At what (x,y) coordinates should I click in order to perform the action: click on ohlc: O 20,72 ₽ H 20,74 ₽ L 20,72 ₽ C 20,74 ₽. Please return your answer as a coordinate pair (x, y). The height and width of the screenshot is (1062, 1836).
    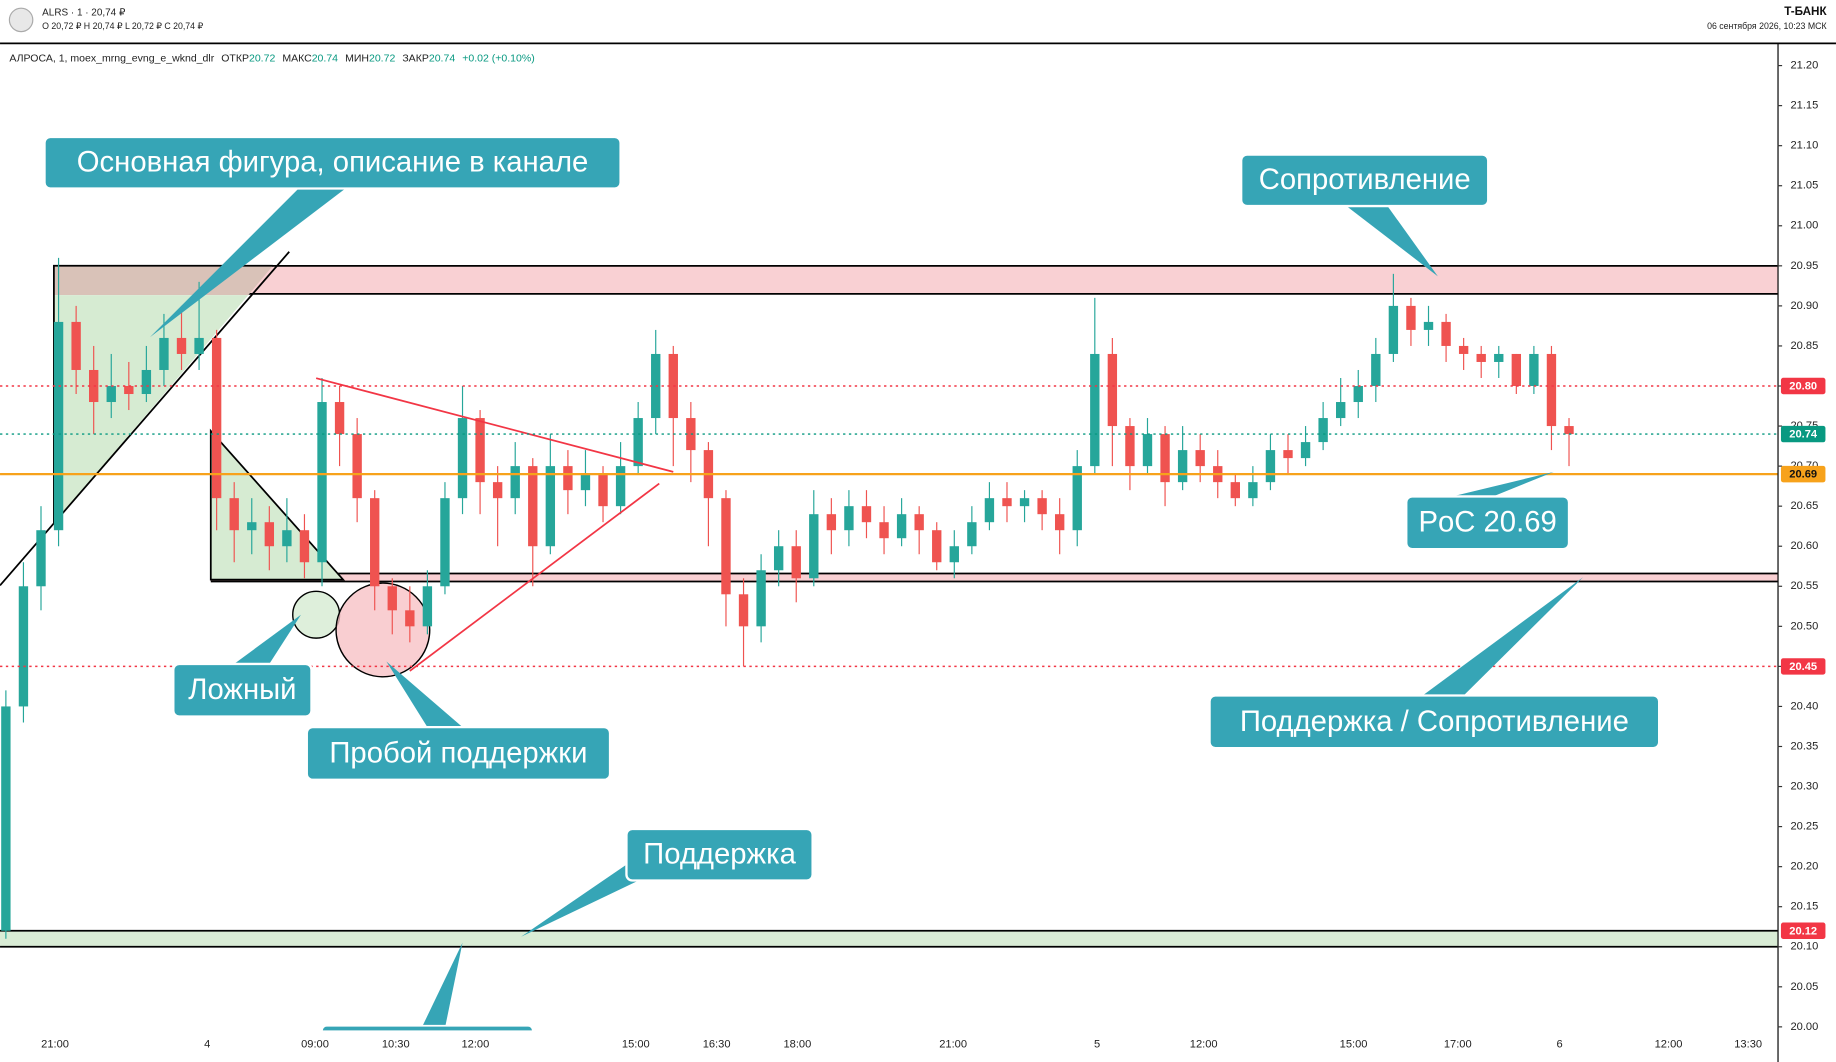
    Looking at the image, I should click on (122, 26).